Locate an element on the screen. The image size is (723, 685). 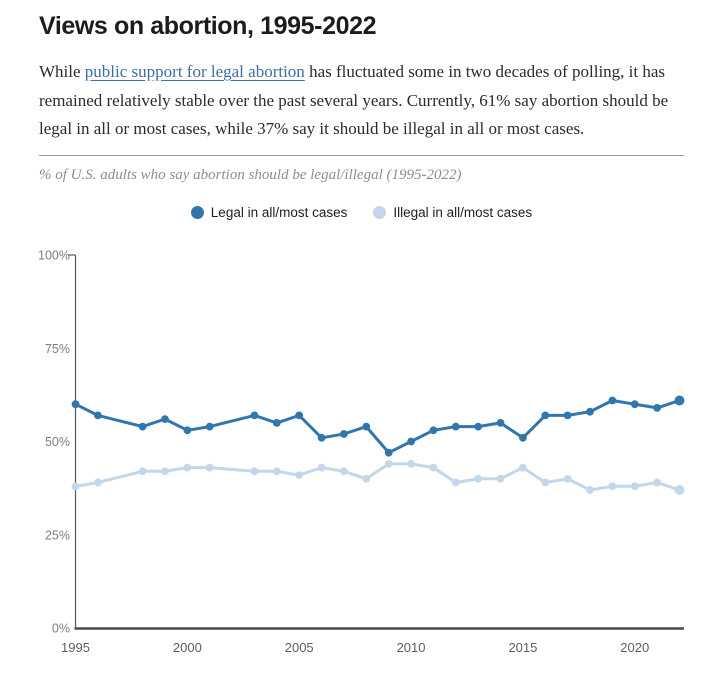
data-point-legal-2007 is located at coordinates (344, 434).